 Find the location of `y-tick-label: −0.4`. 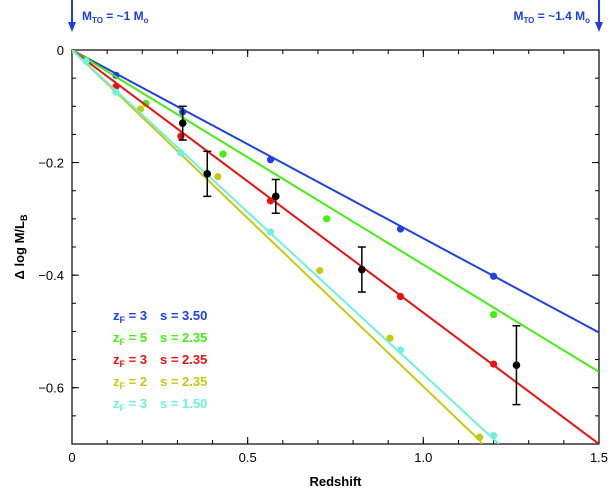

y-tick-label: −0.4 is located at coordinates (51, 275).